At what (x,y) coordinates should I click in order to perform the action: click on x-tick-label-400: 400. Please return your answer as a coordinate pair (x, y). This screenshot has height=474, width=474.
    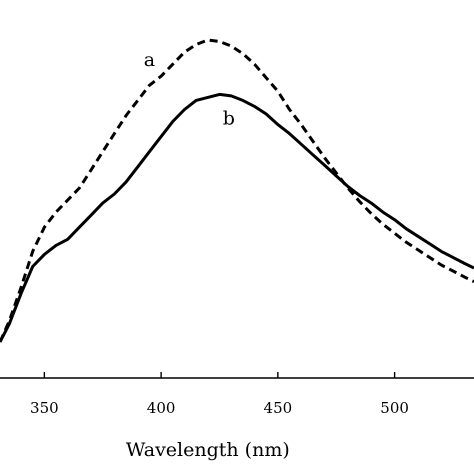
    Looking at the image, I should click on (161, 408).